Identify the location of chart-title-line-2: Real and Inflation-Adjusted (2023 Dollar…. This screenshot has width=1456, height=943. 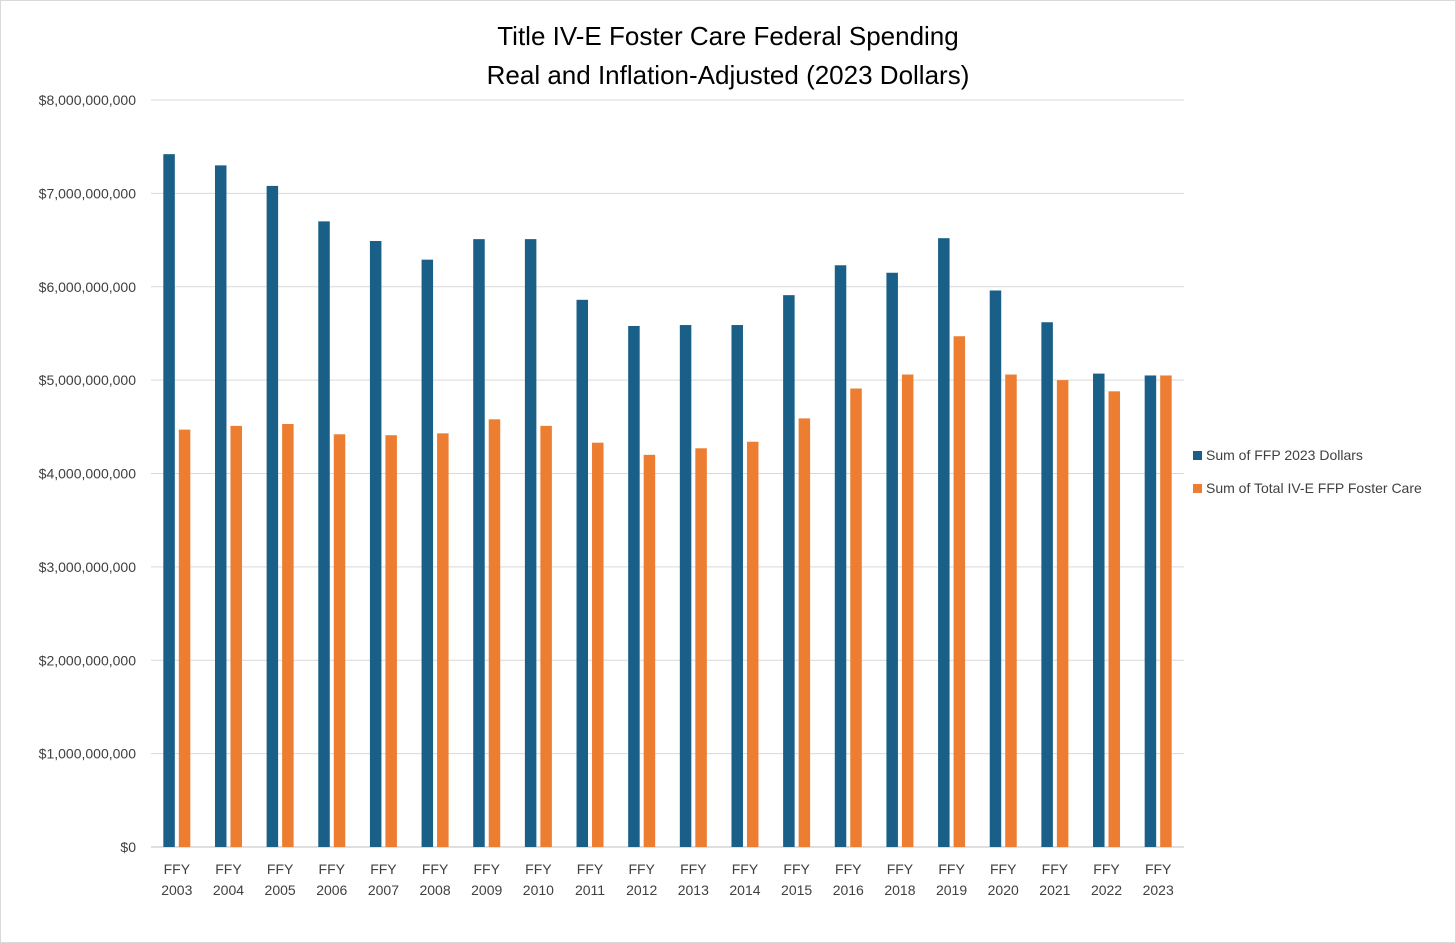
(728, 75).